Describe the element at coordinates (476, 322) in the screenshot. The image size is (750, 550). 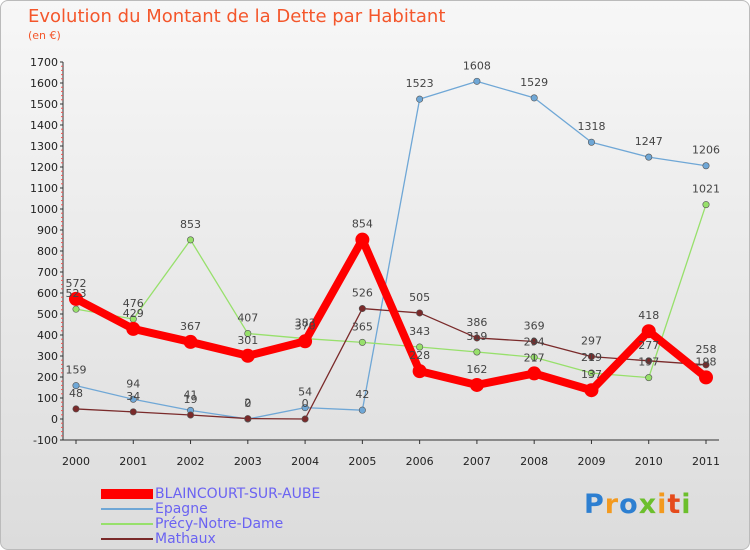
I see `data-label: 386` at that location.